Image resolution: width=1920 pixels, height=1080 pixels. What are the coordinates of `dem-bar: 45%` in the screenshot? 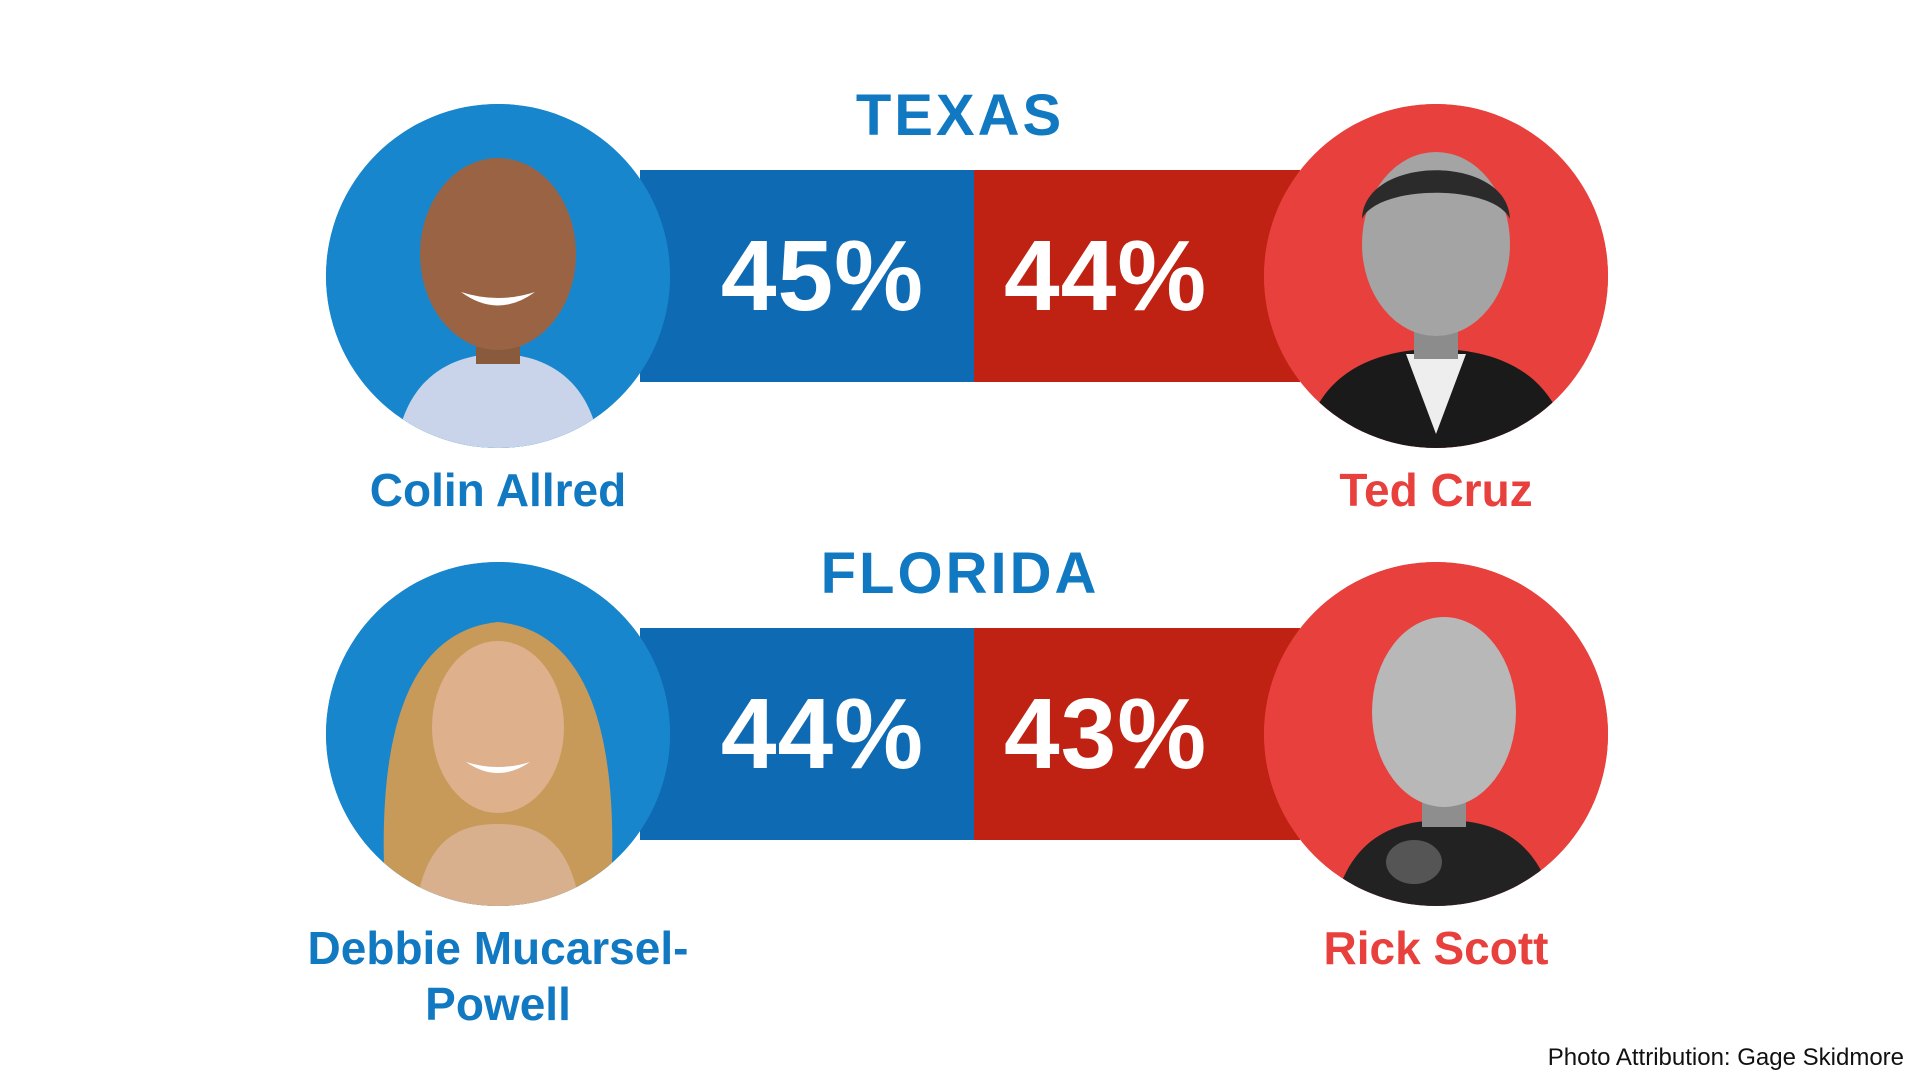 It's located at (807, 276).